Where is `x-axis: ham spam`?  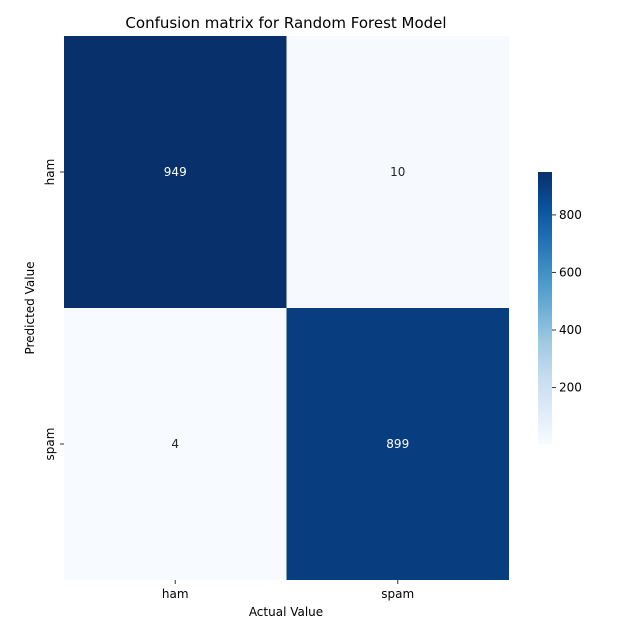 x-axis: ham spam is located at coordinates (288, 590).